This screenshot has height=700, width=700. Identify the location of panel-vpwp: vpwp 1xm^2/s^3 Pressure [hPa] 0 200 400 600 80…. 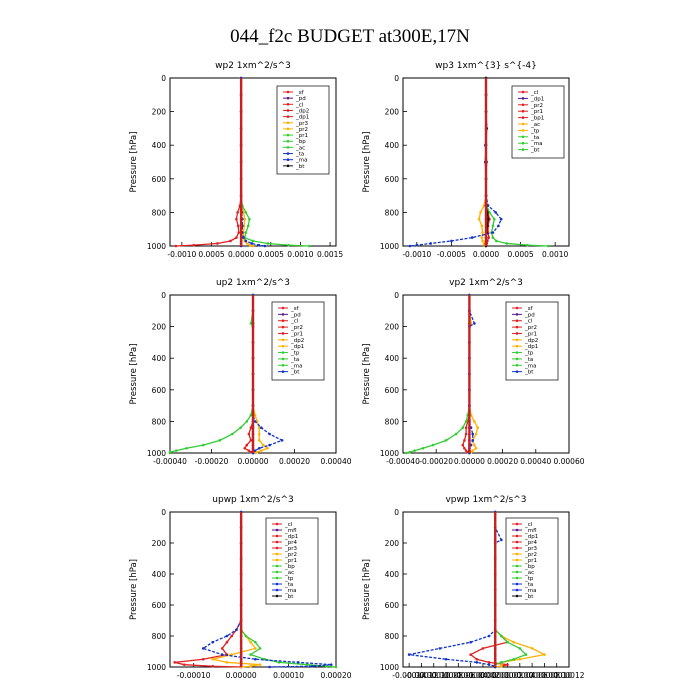
(473, 587).